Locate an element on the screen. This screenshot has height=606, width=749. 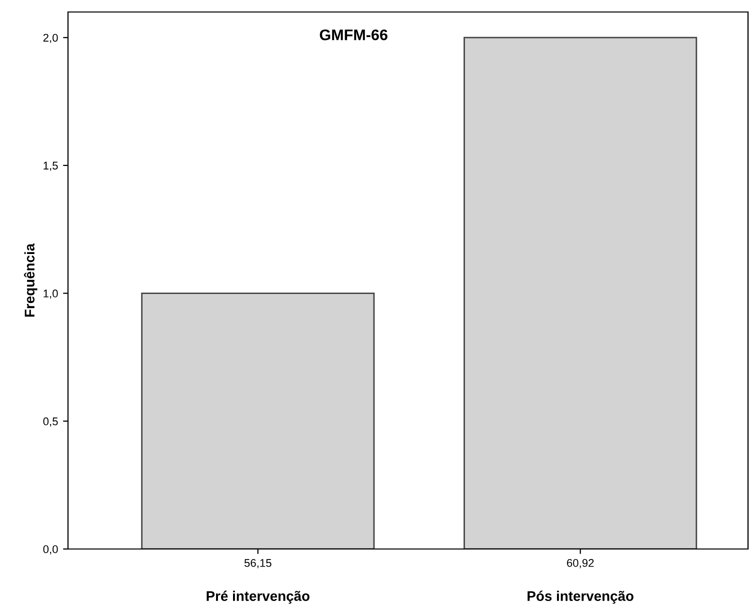
y-axis-title: Frequência is located at coordinates (31, 280).